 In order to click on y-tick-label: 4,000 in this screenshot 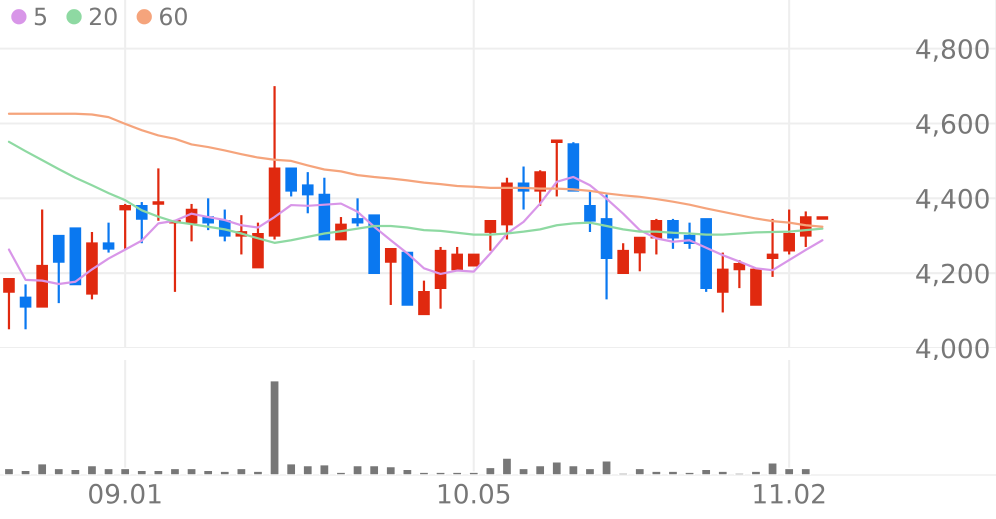, I will do `click(952, 350)`.